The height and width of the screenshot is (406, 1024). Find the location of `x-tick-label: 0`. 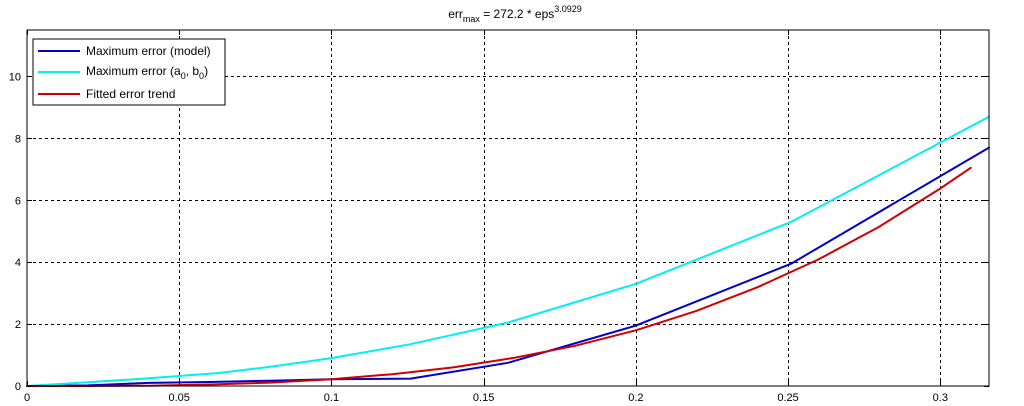

x-tick-label: 0 is located at coordinates (27, 398).